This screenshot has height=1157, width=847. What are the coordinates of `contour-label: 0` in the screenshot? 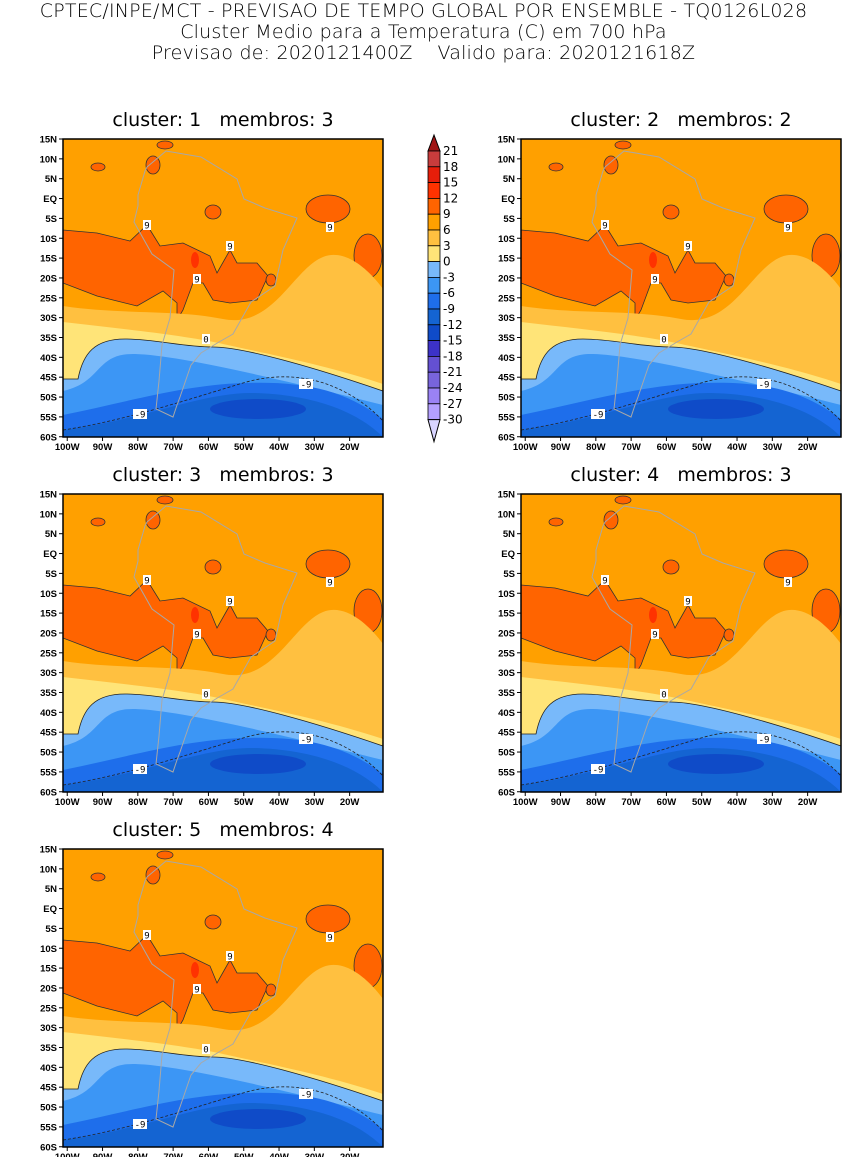 It's located at (205, 696).